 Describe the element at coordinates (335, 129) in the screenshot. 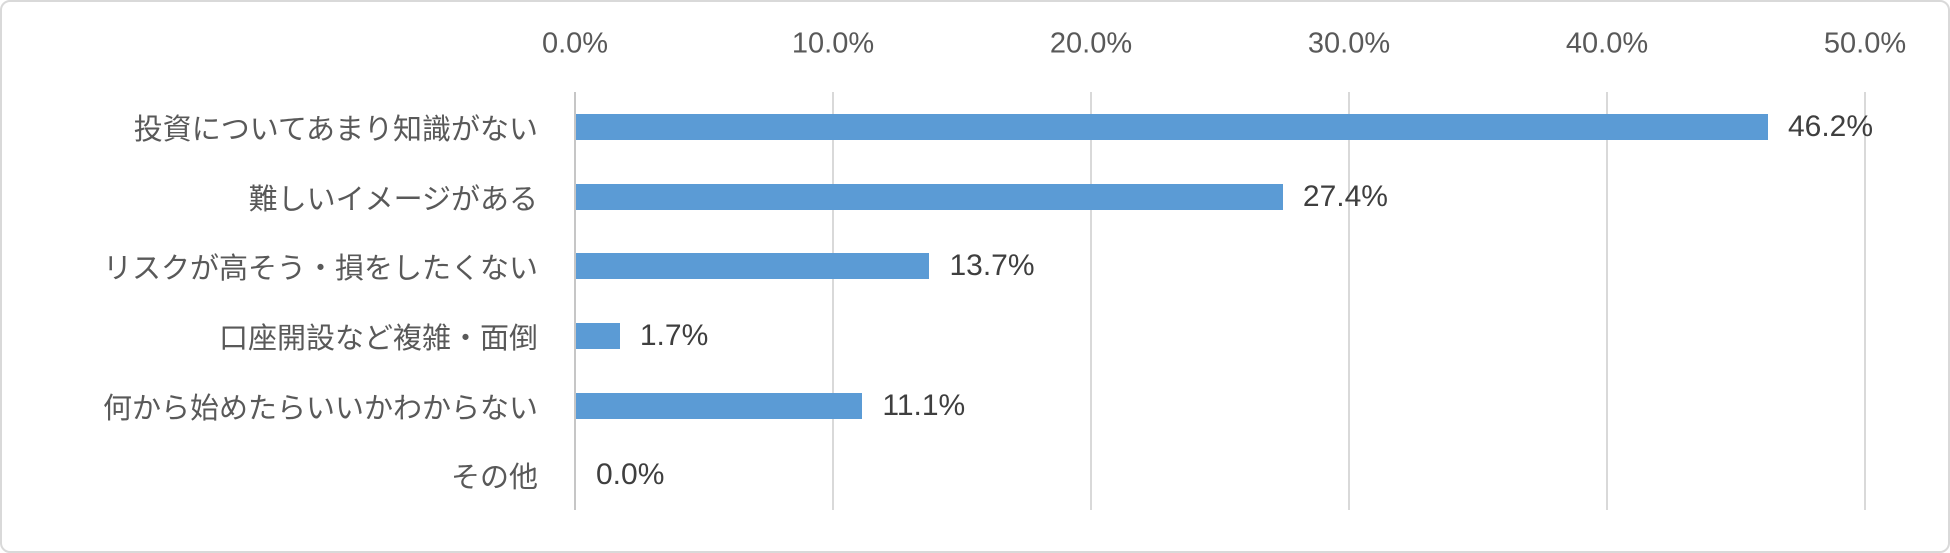

I see `category-label: 投資についてあまり知識がない` at that location.